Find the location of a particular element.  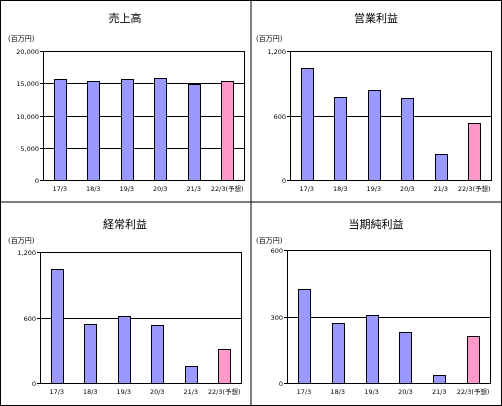

chart-title: 売上高 is located at coordinates (125, 18).